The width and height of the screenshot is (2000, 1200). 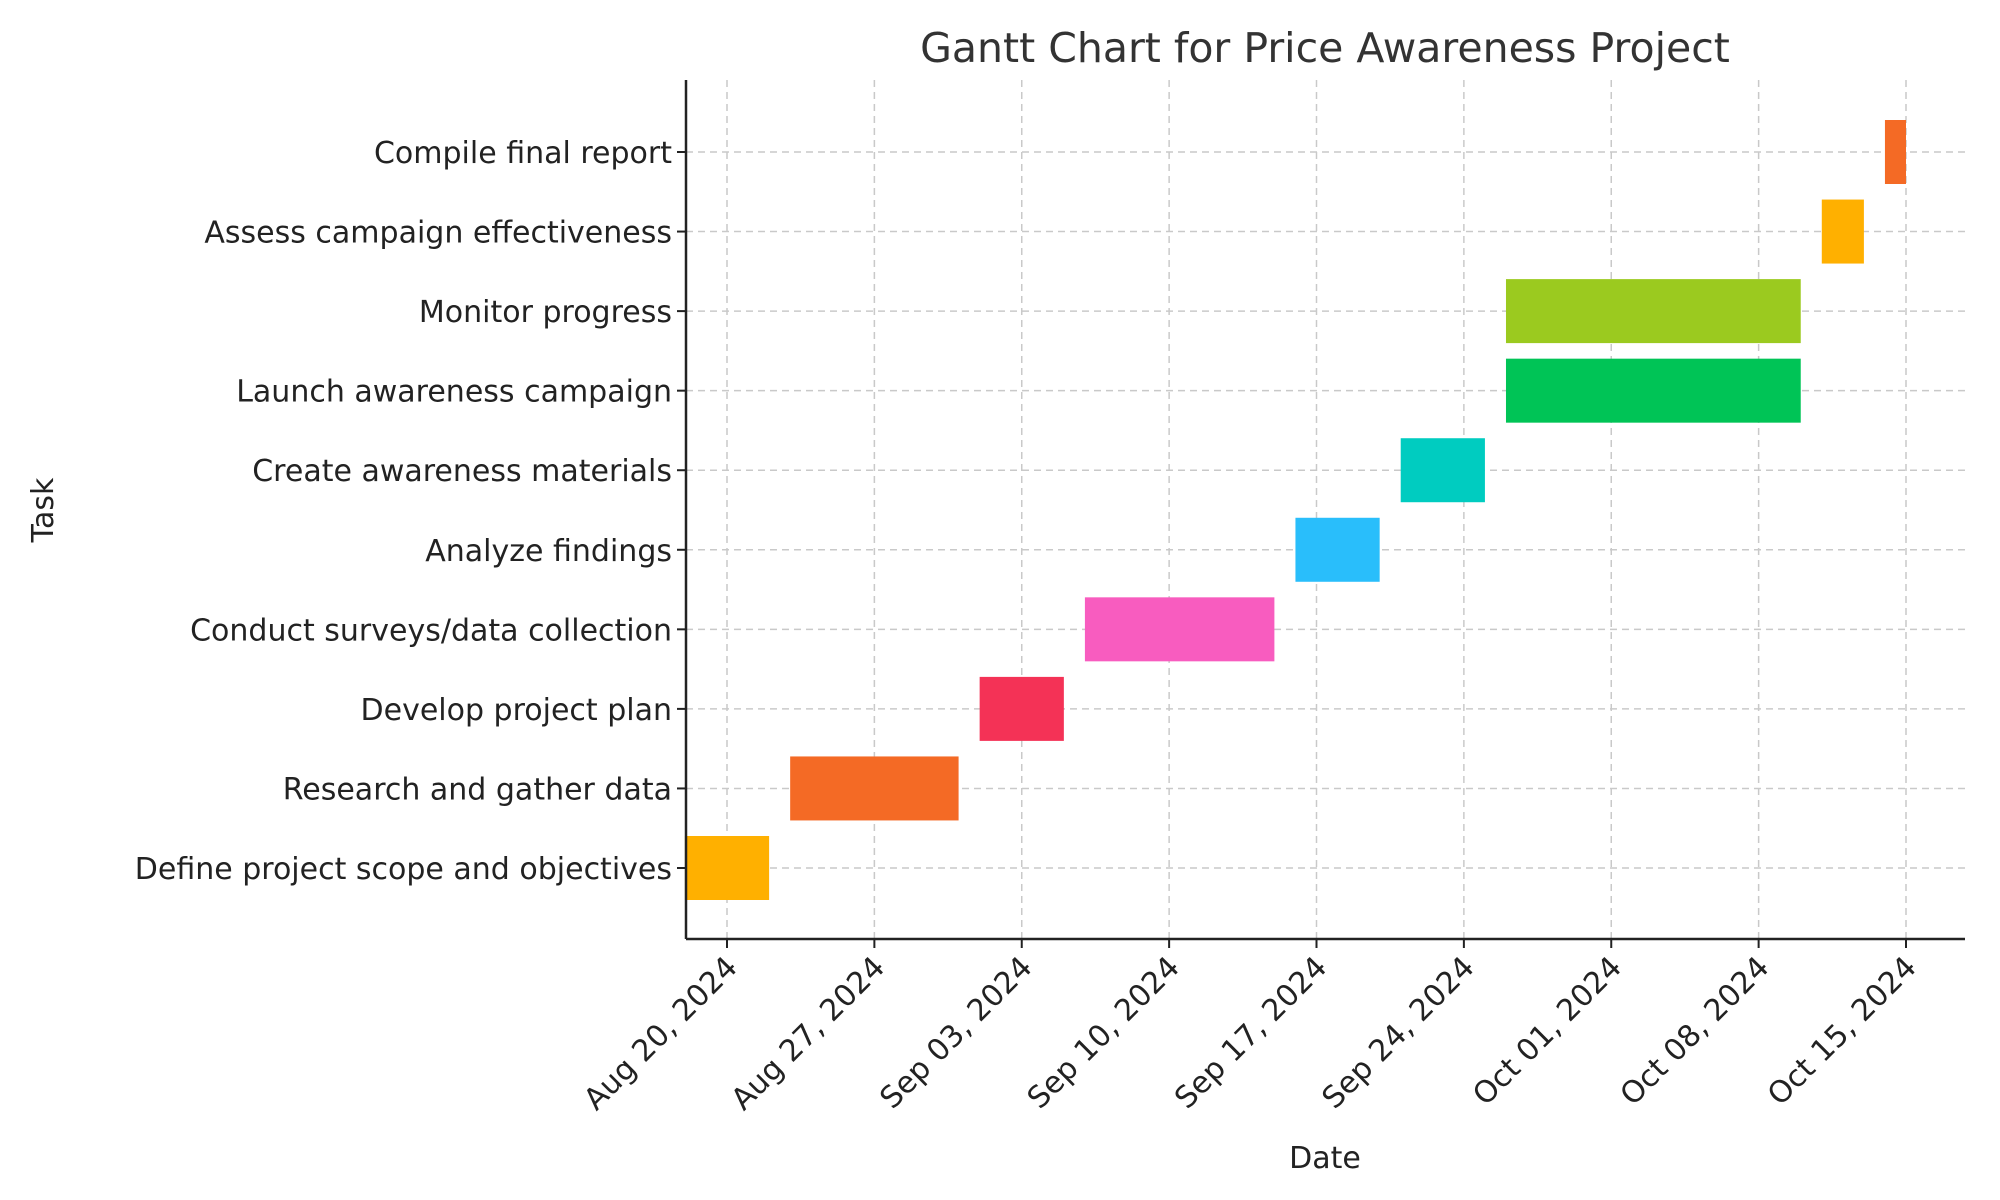 What do you see at coordinates (545, 312) in the screenshot?
I see `task-label: Monitor progress` at bounding box center [545, 312].